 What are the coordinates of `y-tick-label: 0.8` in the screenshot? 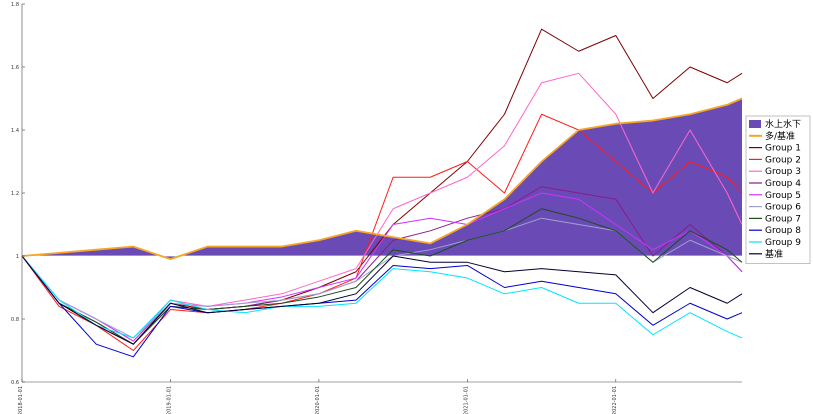 It's located at (15, 320).